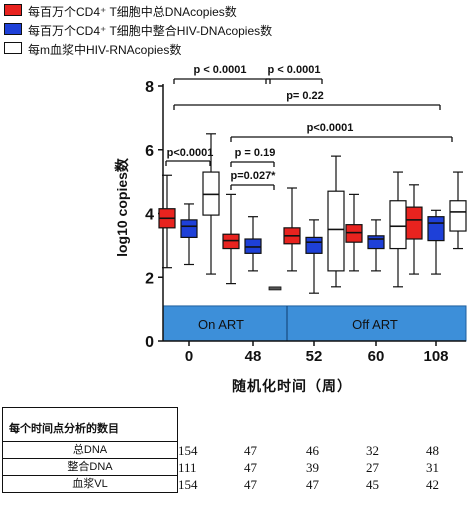  I want to click on table-row: 整合DNA 111 47 39 27 31, so click(238, 467).